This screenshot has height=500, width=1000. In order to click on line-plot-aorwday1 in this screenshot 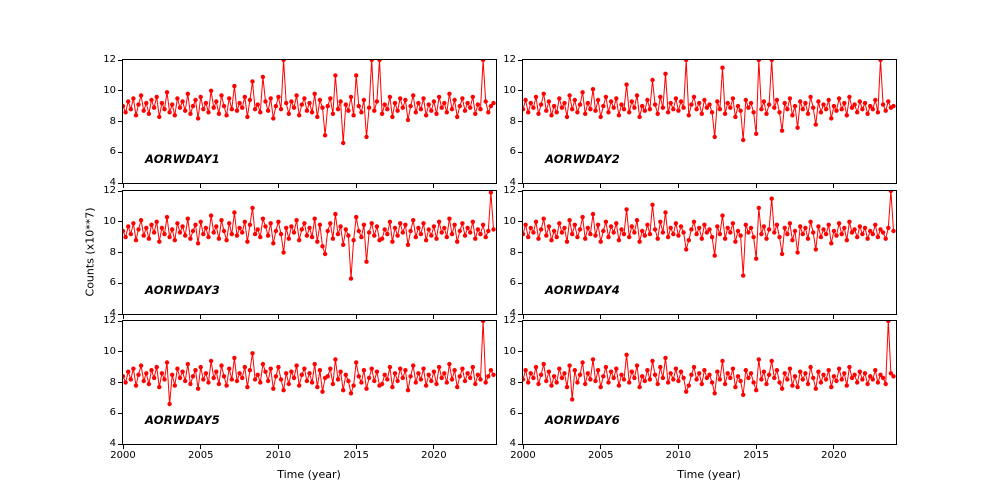, I will do `click(309, 103)`.